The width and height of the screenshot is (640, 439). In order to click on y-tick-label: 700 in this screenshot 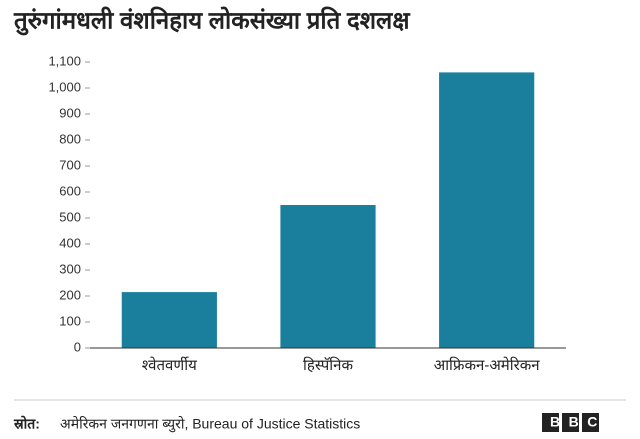, I will do `click(70, 164)`.